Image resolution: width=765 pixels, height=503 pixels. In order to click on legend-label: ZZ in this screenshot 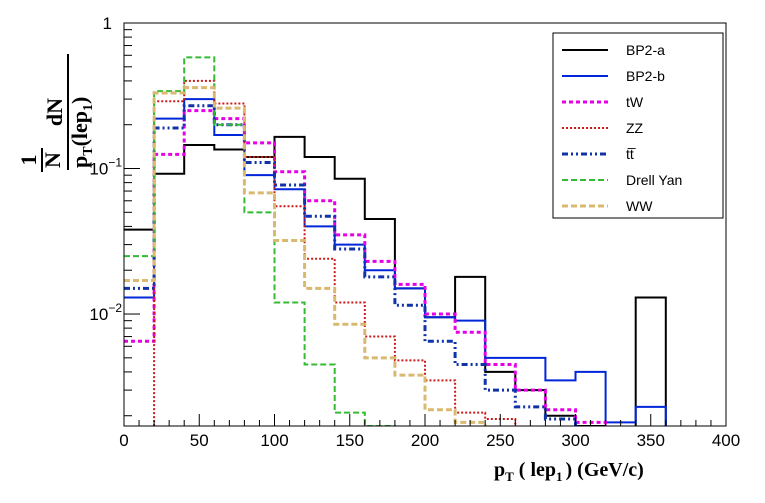, I will do `click(635, 128)`.